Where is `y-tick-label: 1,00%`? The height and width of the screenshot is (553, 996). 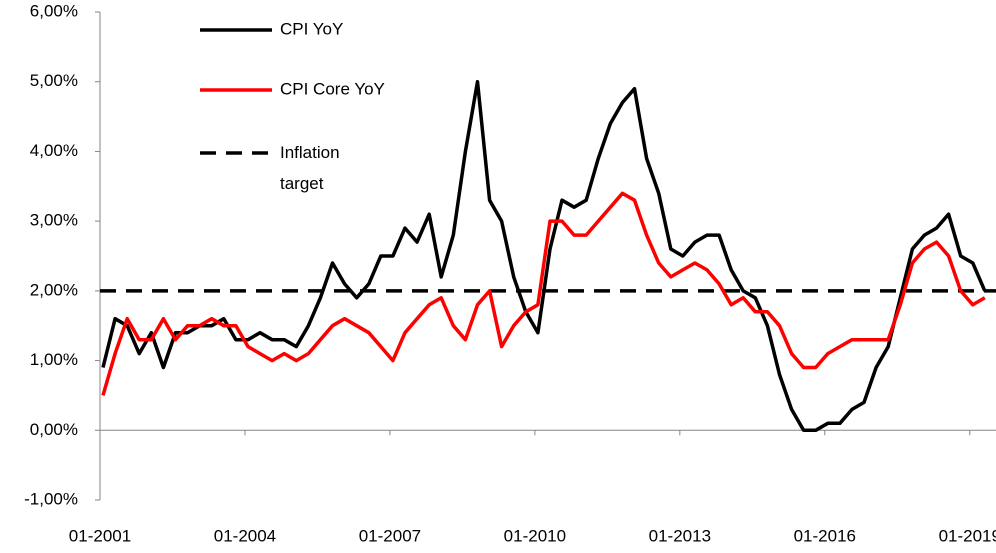
y-tick-label: 1,00% is located at coordinates (54, 359).